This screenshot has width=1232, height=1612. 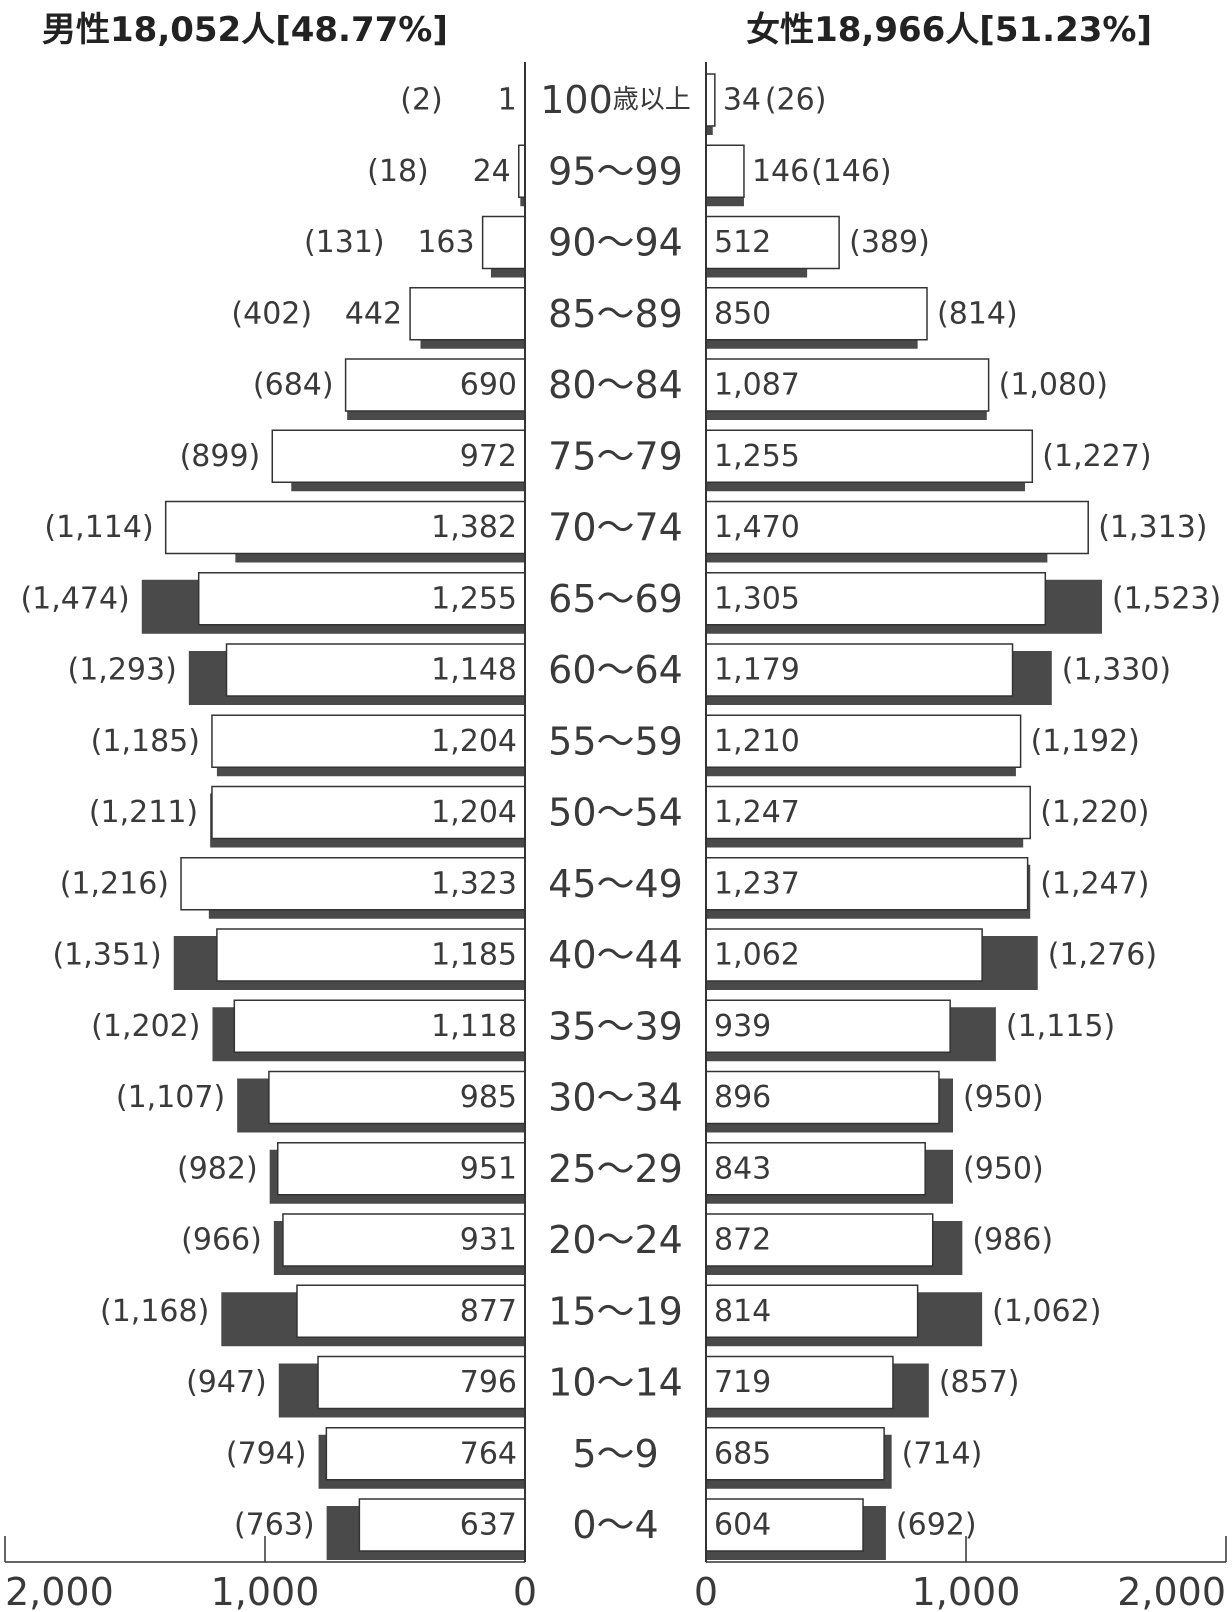 What do you see at coordinates (1060, 1026) in the screenshot?
I see `female-previous-value-label: (1,115)` at bounding box center [1060, 1026].